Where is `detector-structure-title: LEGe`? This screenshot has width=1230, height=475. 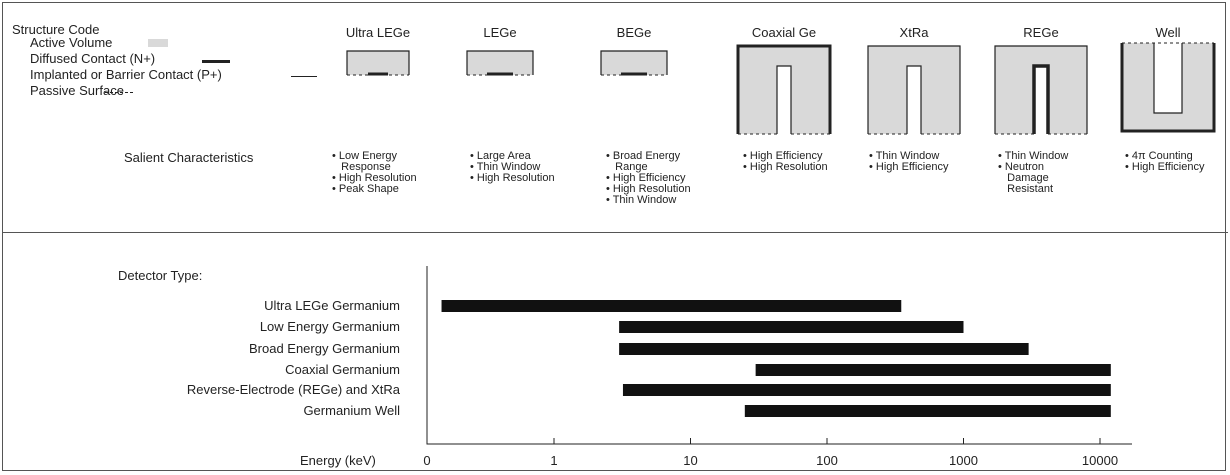 detector-structure-title: LEGe is located at coordinates (500, 32).